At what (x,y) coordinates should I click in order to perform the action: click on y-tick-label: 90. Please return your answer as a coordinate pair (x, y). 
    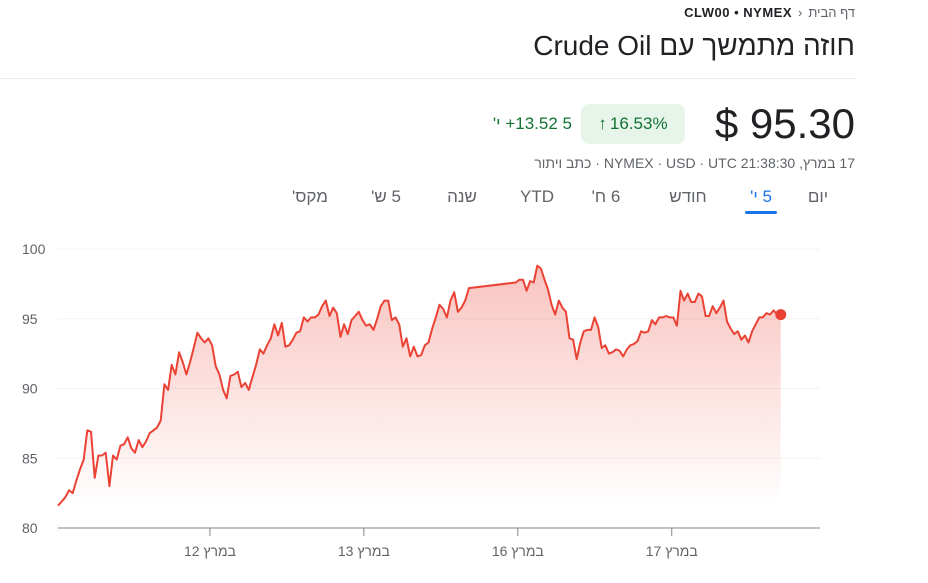
    Looking at the image, I should click on (30, 389).